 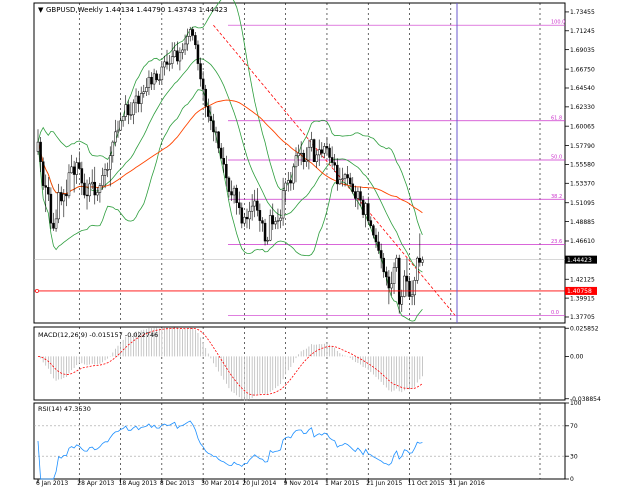 I want to click on moving-average, so click(x=230, y=156).